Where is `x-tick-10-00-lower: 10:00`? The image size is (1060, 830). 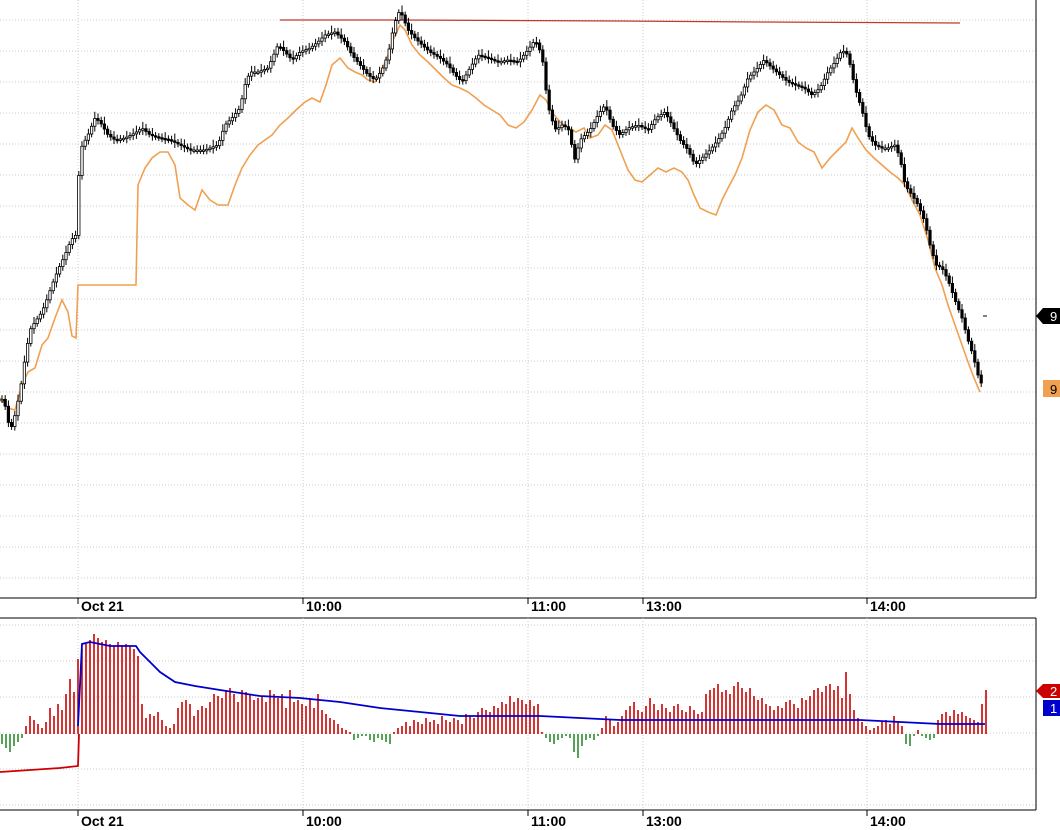 x-tick-10-00-lower: 10:00 is located at coordinates (324, 821).